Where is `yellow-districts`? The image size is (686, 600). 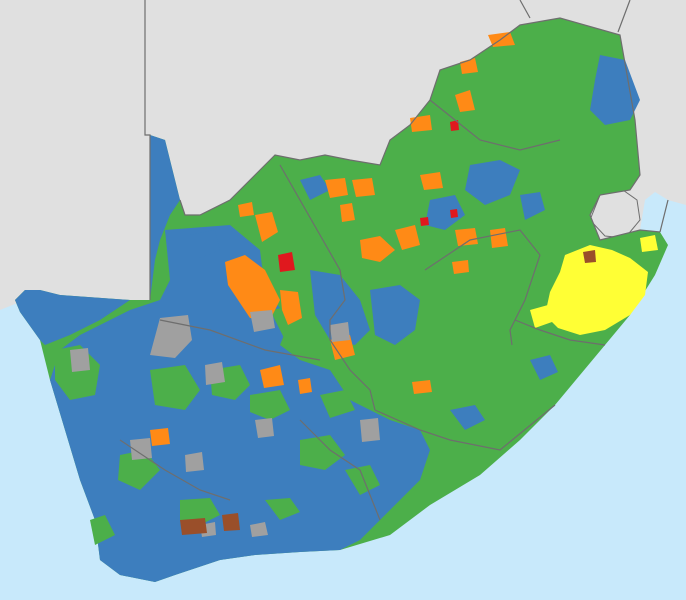 yellow-districts is located at coordinates (594, 285).